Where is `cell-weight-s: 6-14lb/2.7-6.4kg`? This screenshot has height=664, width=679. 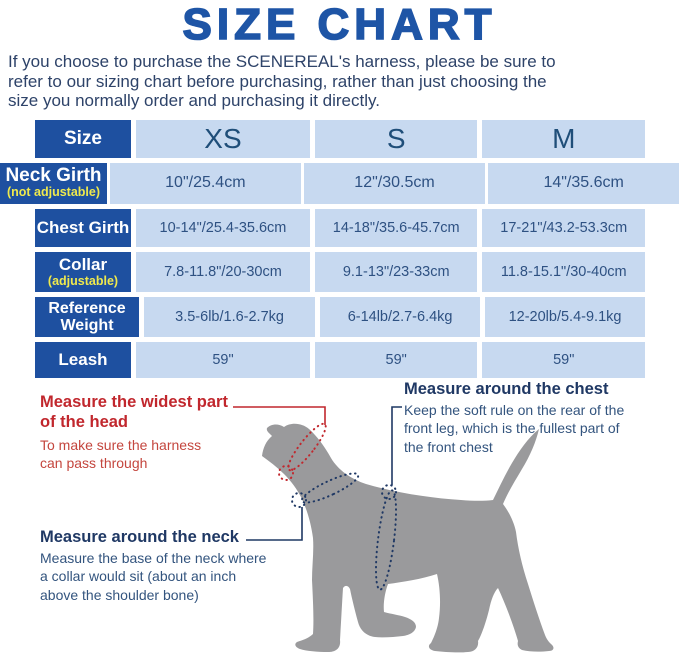 cell-weight-s: 6-14lb/2.7-6.4kg is located at coordinates (400, 316).